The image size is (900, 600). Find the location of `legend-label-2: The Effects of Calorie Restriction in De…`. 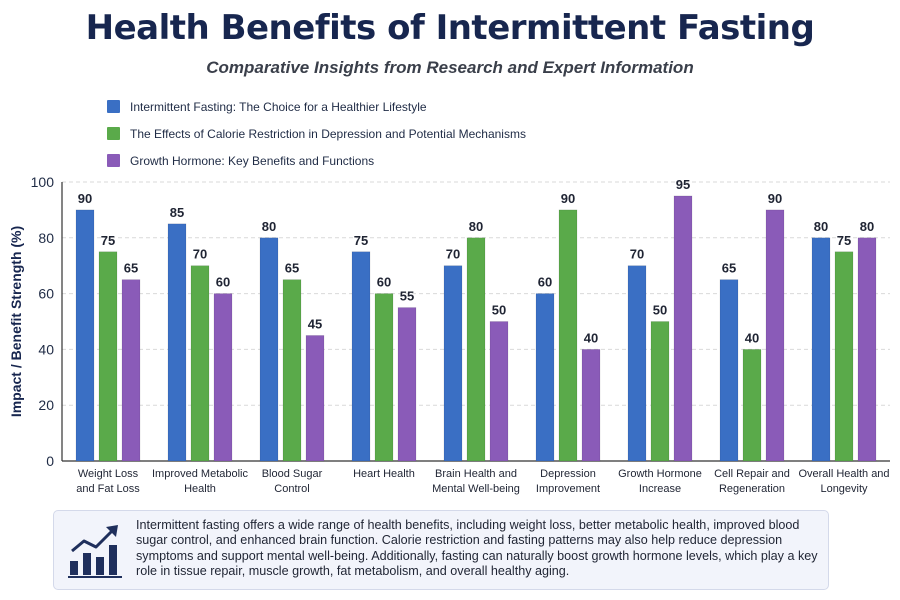

legend-label-2: The Effects of Calorie Restriction in De… is located at coordinates (328, 133).